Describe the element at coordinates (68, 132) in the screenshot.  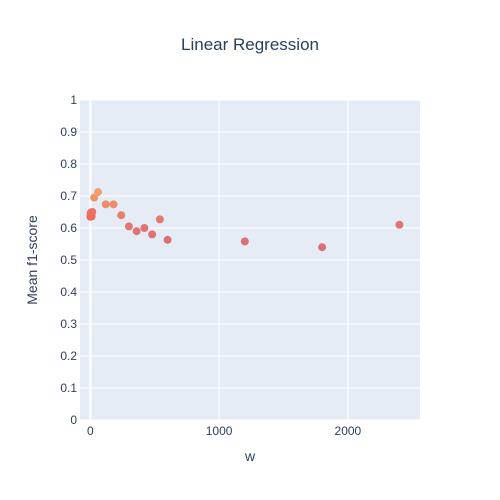
I see `y-tick-label: 0.9` at that location.